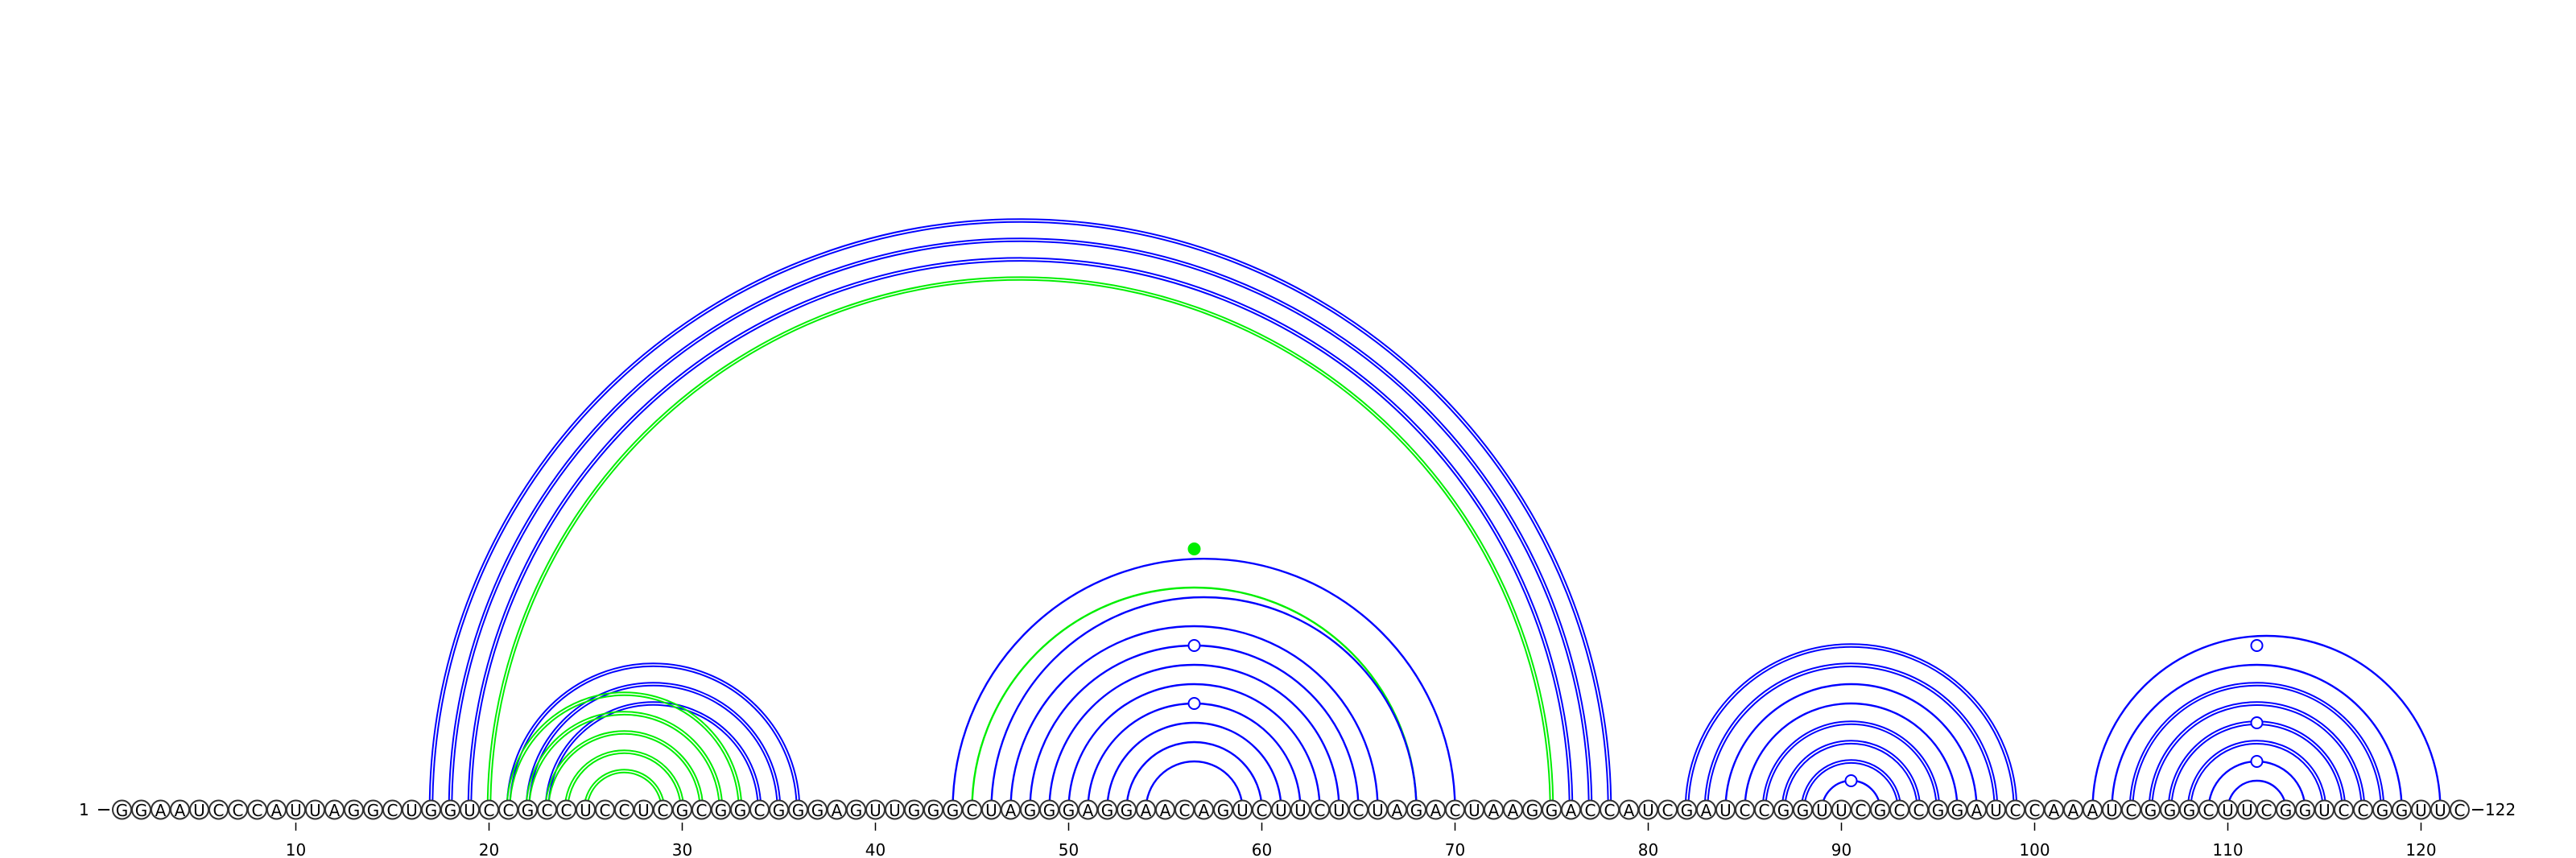 Image resolution: width=2576 pixels, height=858 pixels. Describe the element at coordinates (875, 849) in the screenshot. I see `tick-label-40: 40` at that location.